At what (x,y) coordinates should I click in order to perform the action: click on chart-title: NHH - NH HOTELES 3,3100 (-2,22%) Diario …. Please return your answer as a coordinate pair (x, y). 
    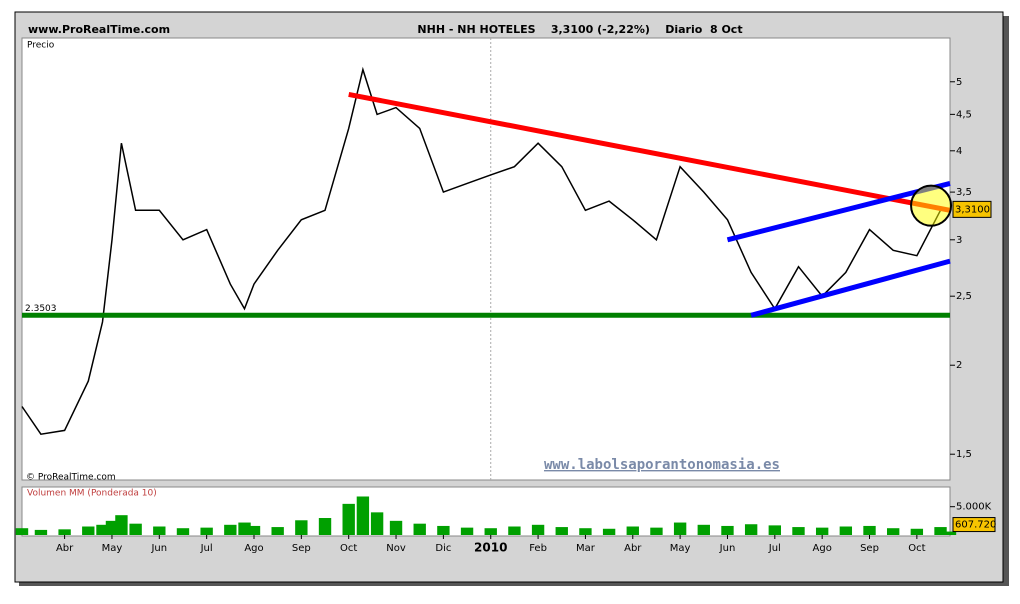
    Looking at the image, I should click on (579, 29).